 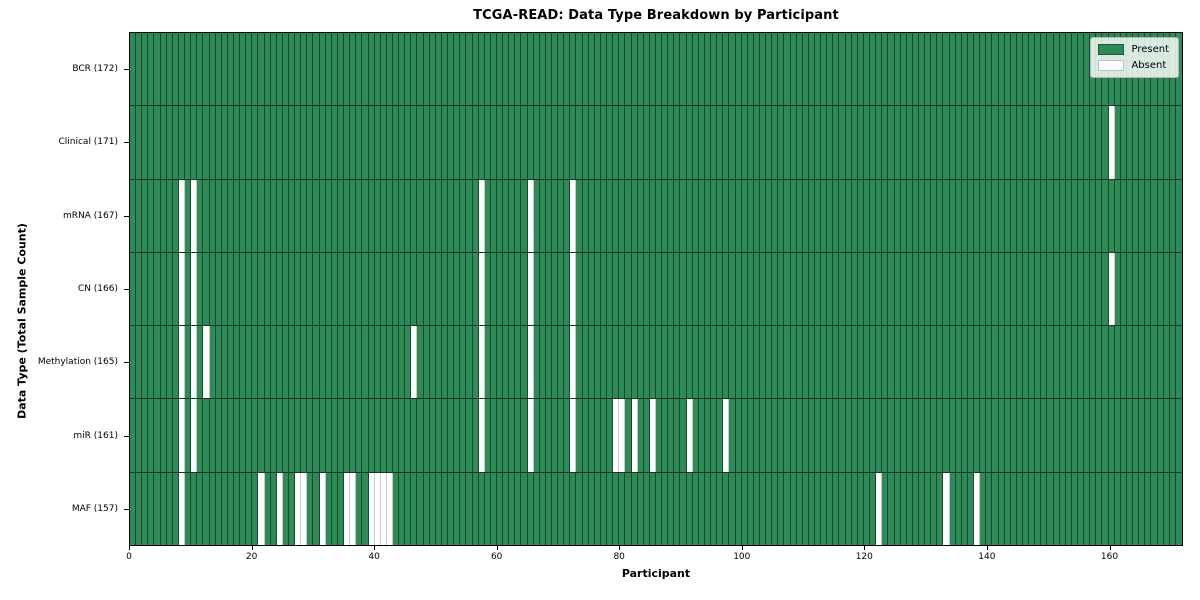 What do you see at coordinates (656, 573) in the screenshot?
I see `x-axis-label: Participant` at bounding box center [656, 573].